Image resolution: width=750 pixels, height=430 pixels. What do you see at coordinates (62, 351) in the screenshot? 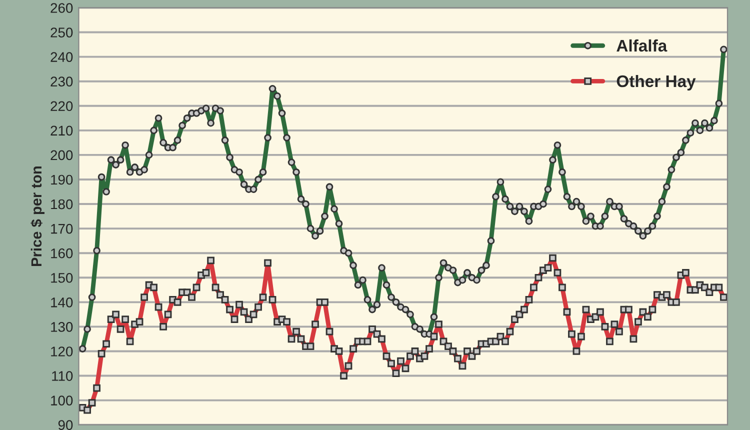
I see `y-tick-label: 120` at bounding box center [62, 351].